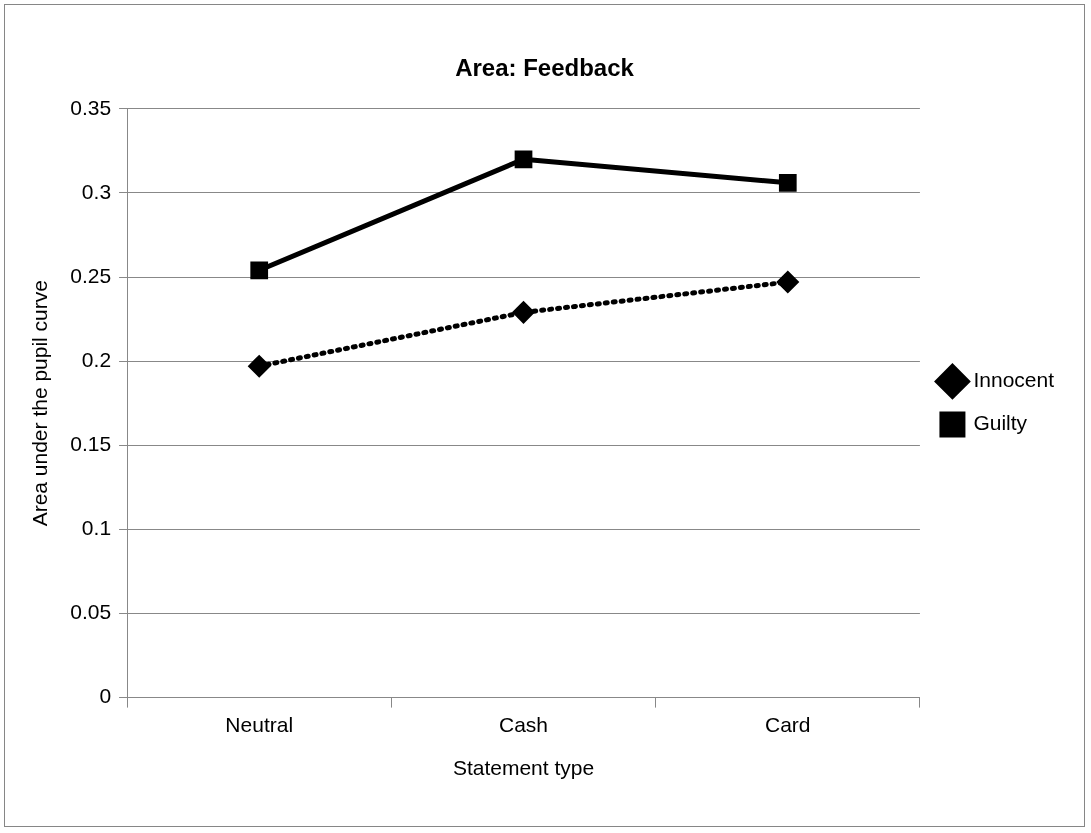  What do you see at coordinates (96, 359) in the screenshot?
I see `y-tick-label: 0.2` at bounding box center [96, 359].